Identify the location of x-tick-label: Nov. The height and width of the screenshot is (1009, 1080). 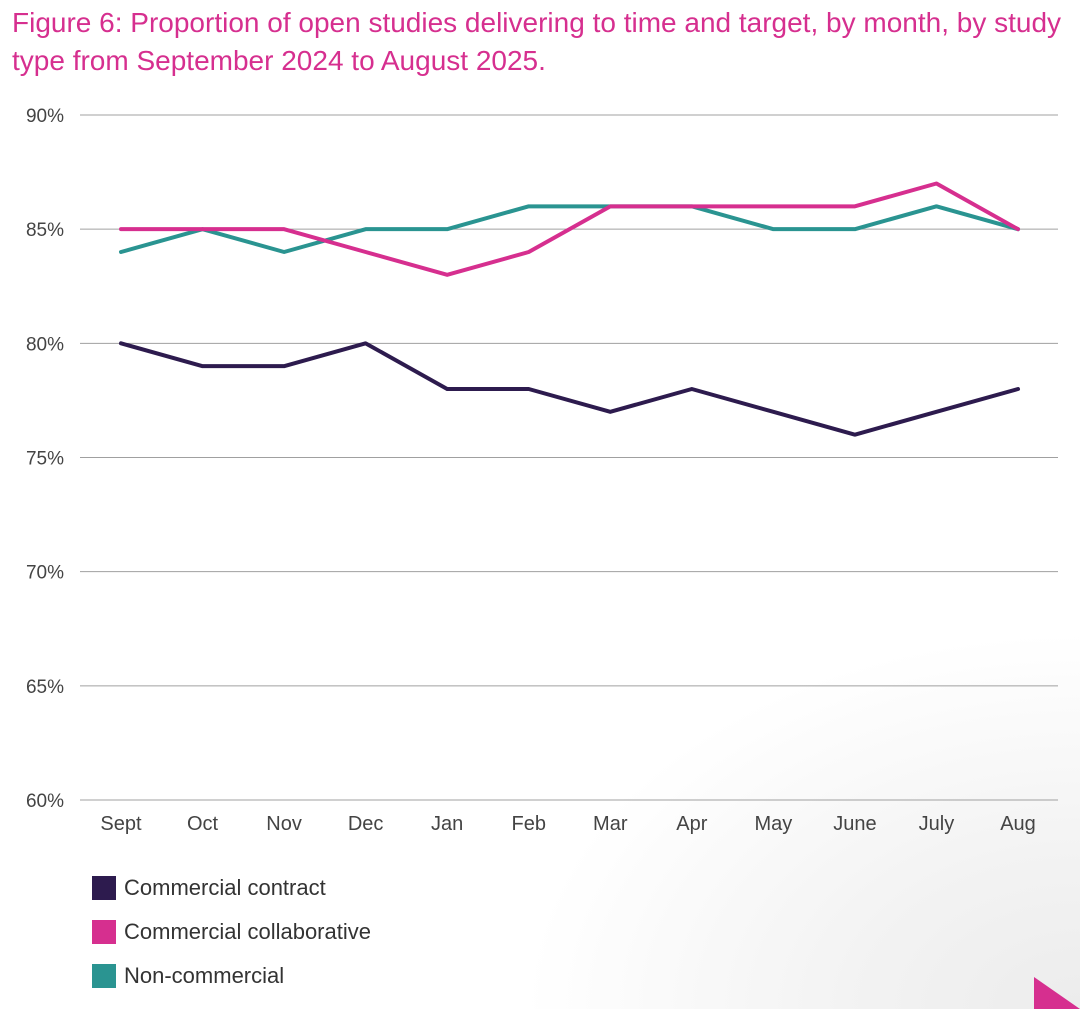
(284, 824).